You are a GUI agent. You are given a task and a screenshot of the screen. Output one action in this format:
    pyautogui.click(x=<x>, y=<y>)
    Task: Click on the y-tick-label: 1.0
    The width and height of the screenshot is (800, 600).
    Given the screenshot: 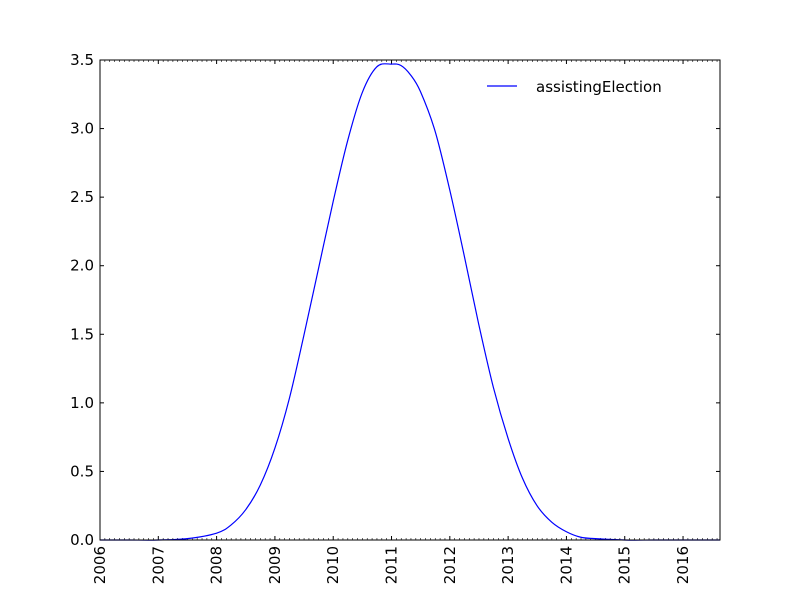 What is the action you would take?
    pyautogui.click(x=82, y=403)
    